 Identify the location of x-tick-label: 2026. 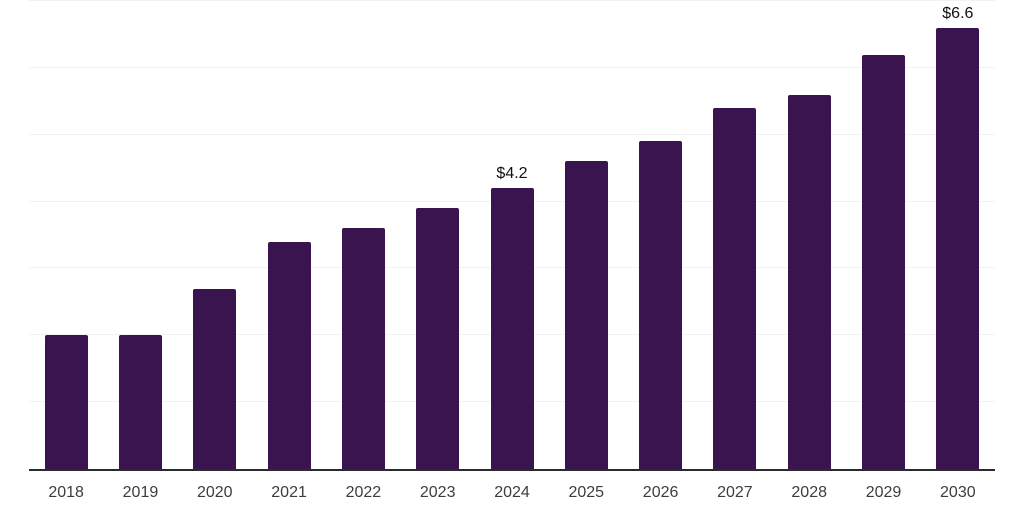
(660, 492).